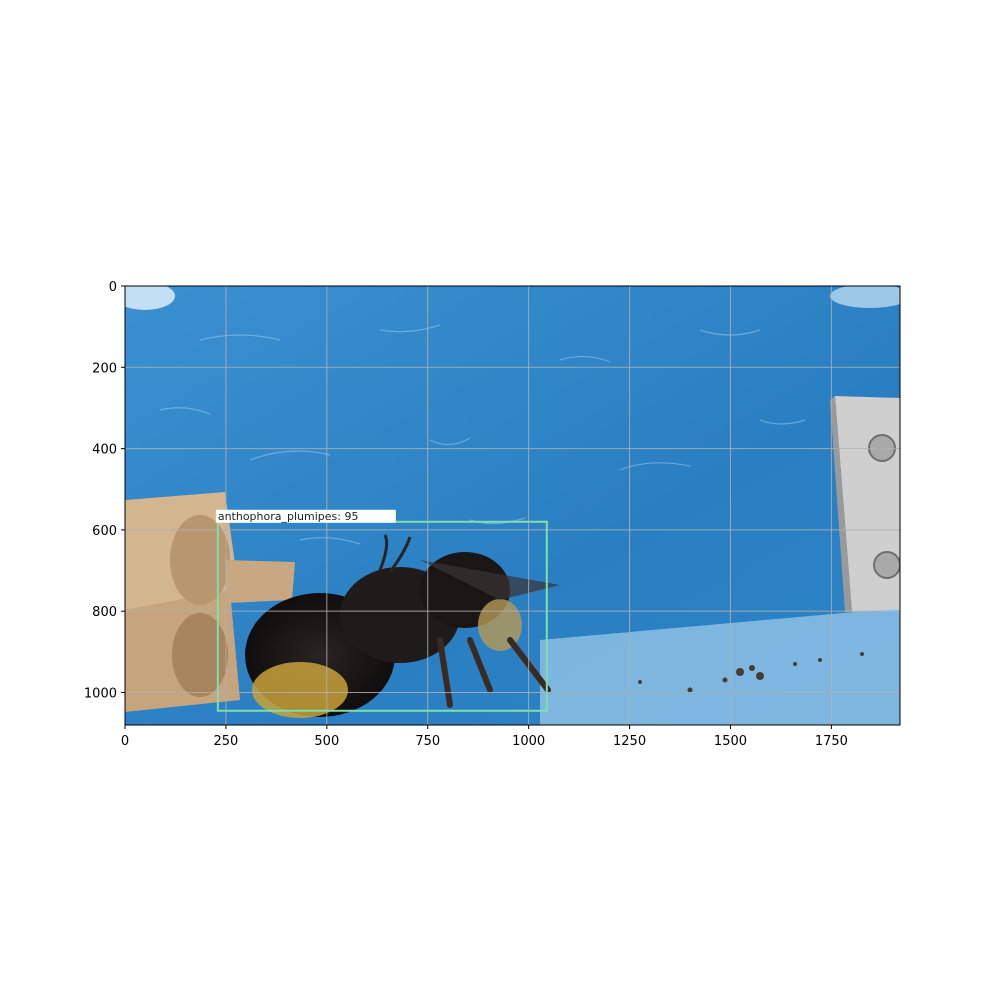 Image resolution: width=1000 pixels, height=1000 pixels. I want to click on detections: anthophora_plumipes: 95, so click(381, 610).